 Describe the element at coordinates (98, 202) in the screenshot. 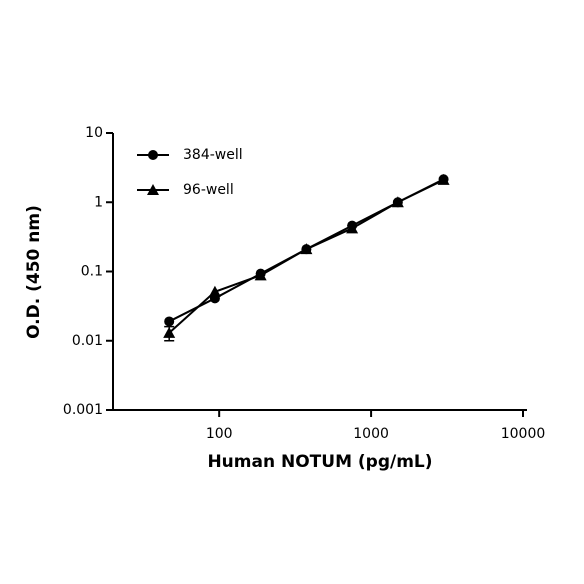

I see `y-tick-label: 1` at that location.